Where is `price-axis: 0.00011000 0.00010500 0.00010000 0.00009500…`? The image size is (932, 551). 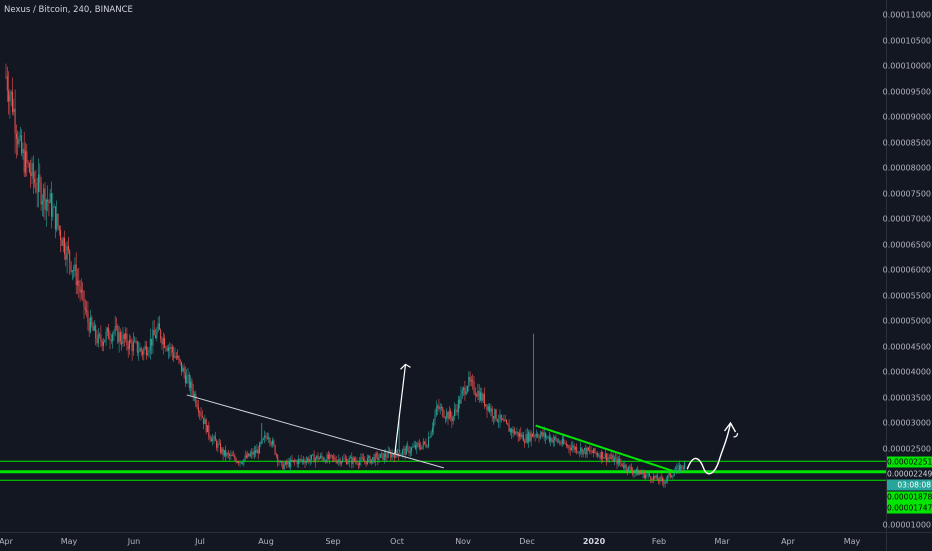 price-axis: 0.00011000 0.00010500 0.00010000 0.00009500… is located at coordinates (907, 266).